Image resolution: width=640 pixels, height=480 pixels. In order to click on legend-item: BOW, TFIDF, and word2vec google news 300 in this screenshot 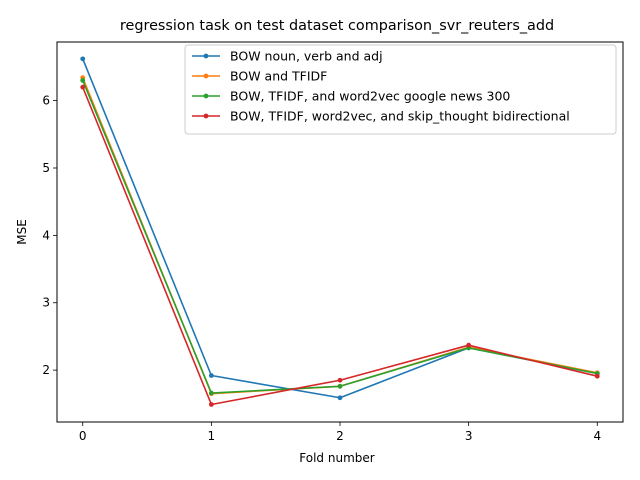, I will do `click(351, 96)`.